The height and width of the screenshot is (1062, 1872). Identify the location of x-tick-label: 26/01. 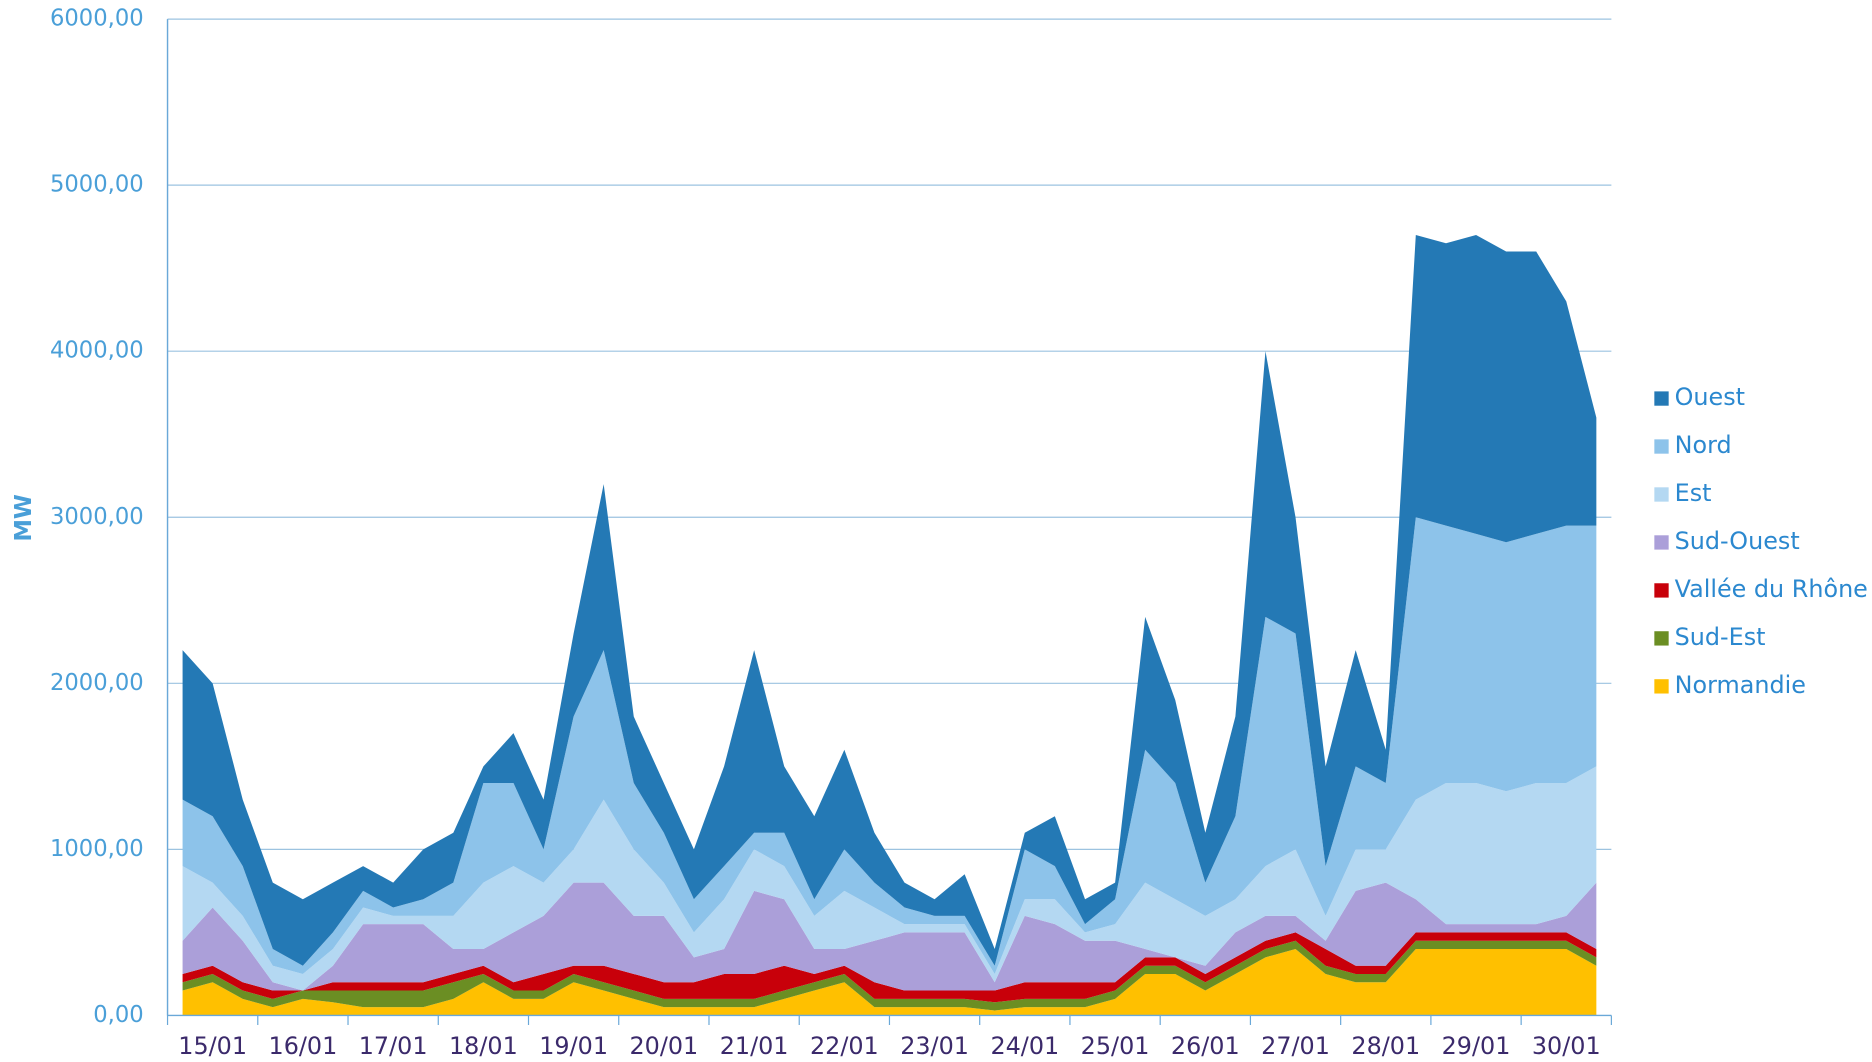
(1205, 1046).